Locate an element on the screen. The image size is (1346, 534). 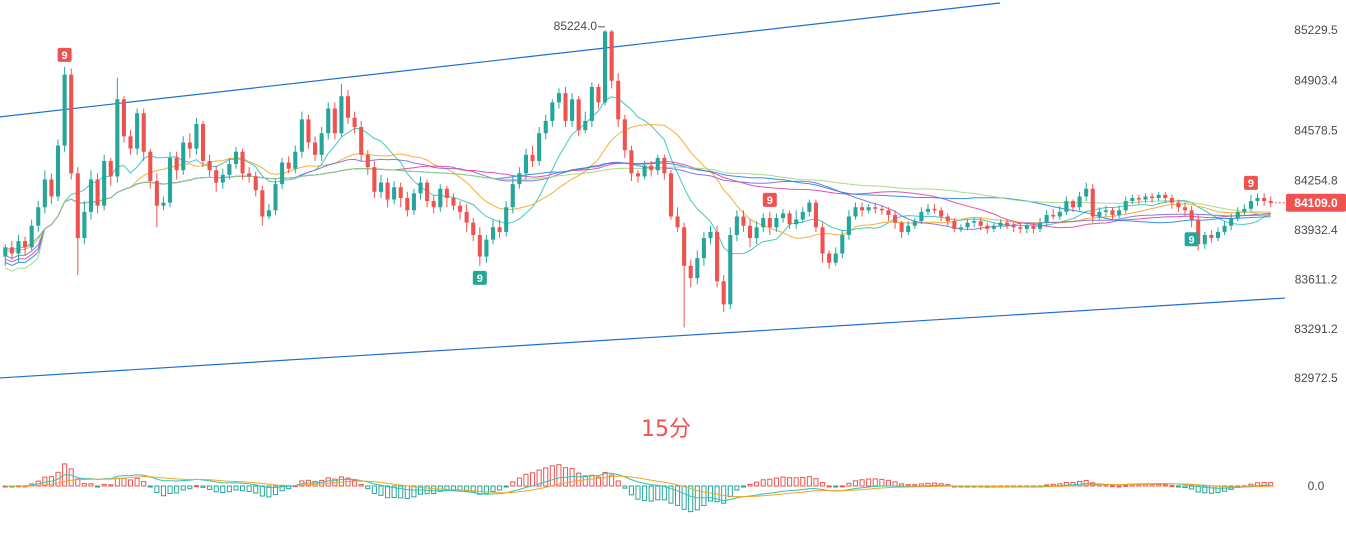
last-price-label: 84109.0 is located at coordinates (1316, 203).